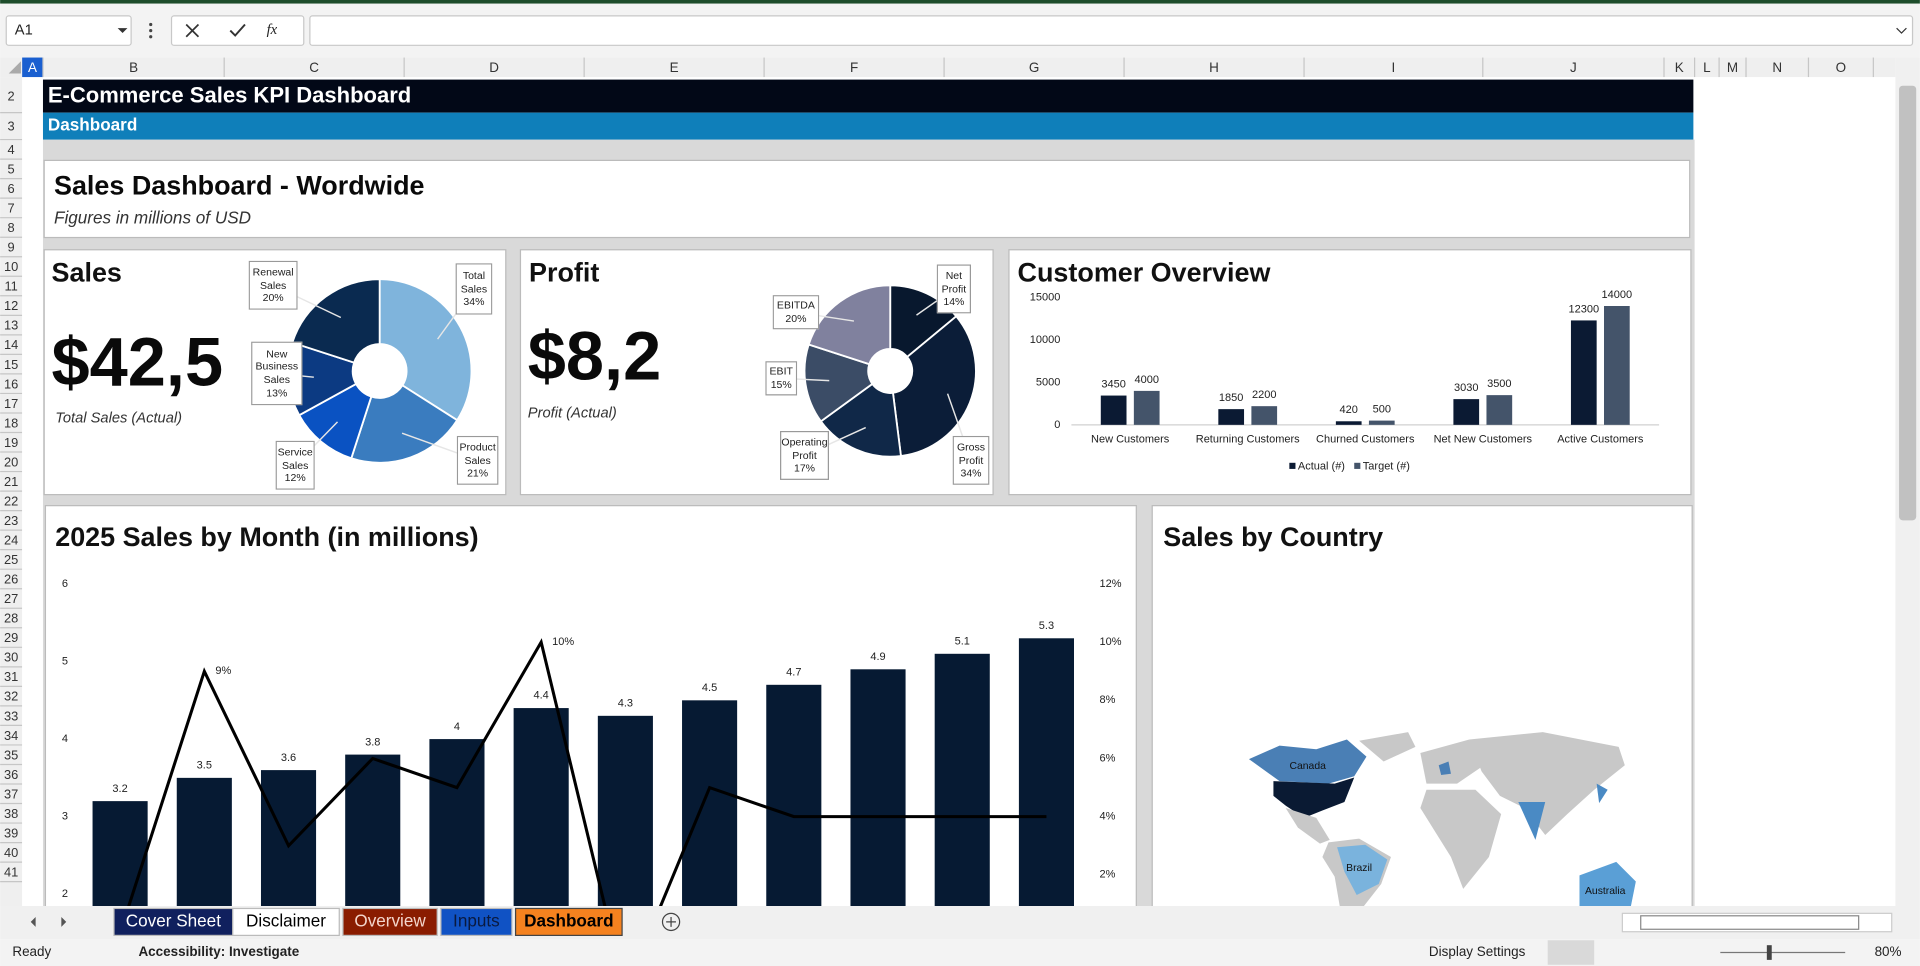 This screenshot has height=966, width=1920. Describe the element at coordinates (273, 285) in the screenshot. I see `data-label: Renewal Sales 20%` at that location.